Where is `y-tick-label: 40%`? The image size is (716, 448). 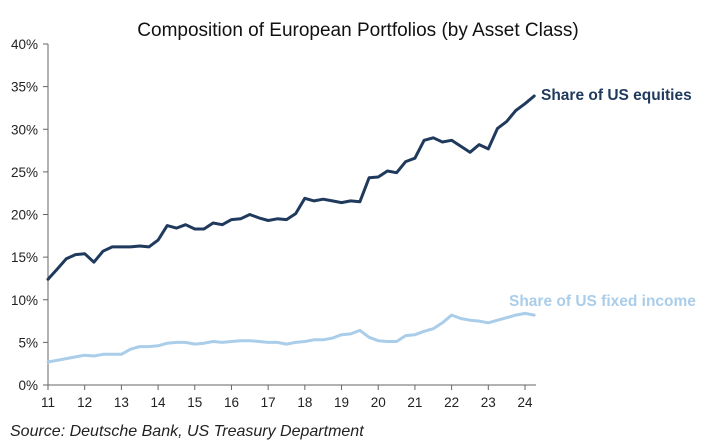 y-tick-label: 40% is located at coordinates (24, 44).